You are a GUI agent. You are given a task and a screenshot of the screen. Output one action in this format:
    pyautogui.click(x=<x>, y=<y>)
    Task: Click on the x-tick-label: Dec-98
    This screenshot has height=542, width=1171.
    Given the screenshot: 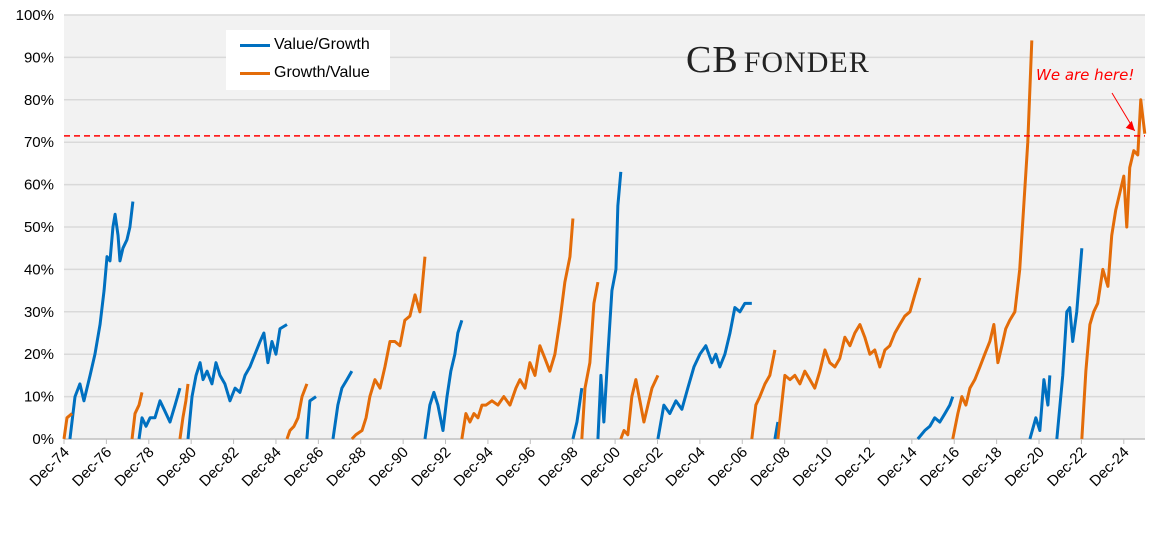 What is the action you would take?
    pyautogui.click(x=558, y=467)
    